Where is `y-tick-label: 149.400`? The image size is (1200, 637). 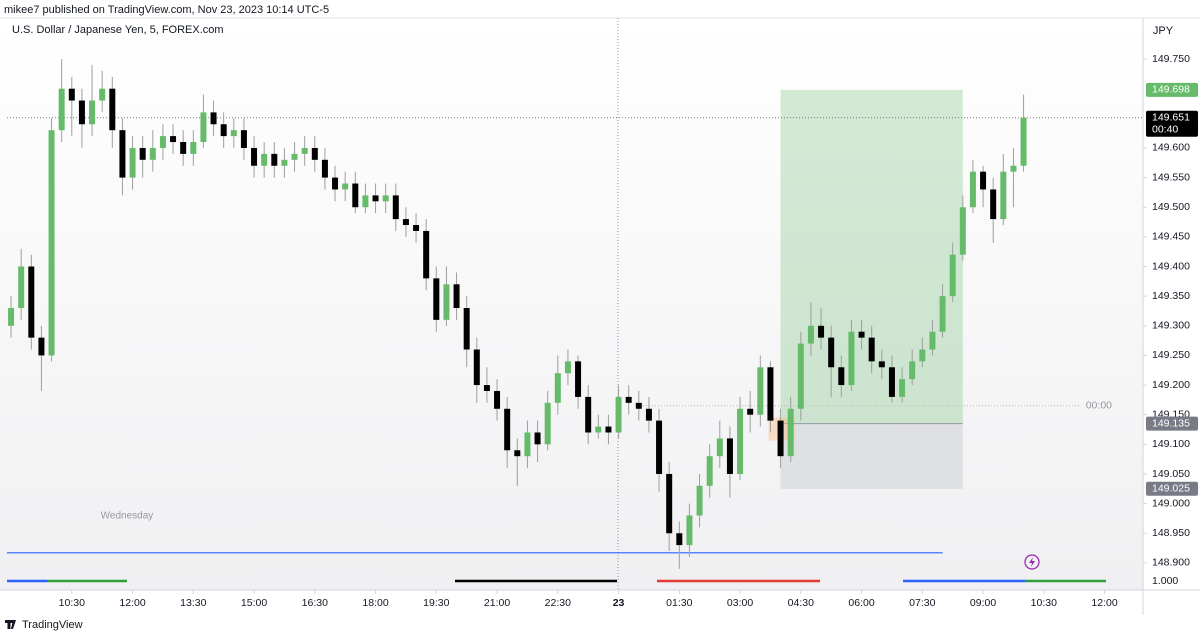 y-tick-label: 149.400 is located at coordinates (1171, 266).